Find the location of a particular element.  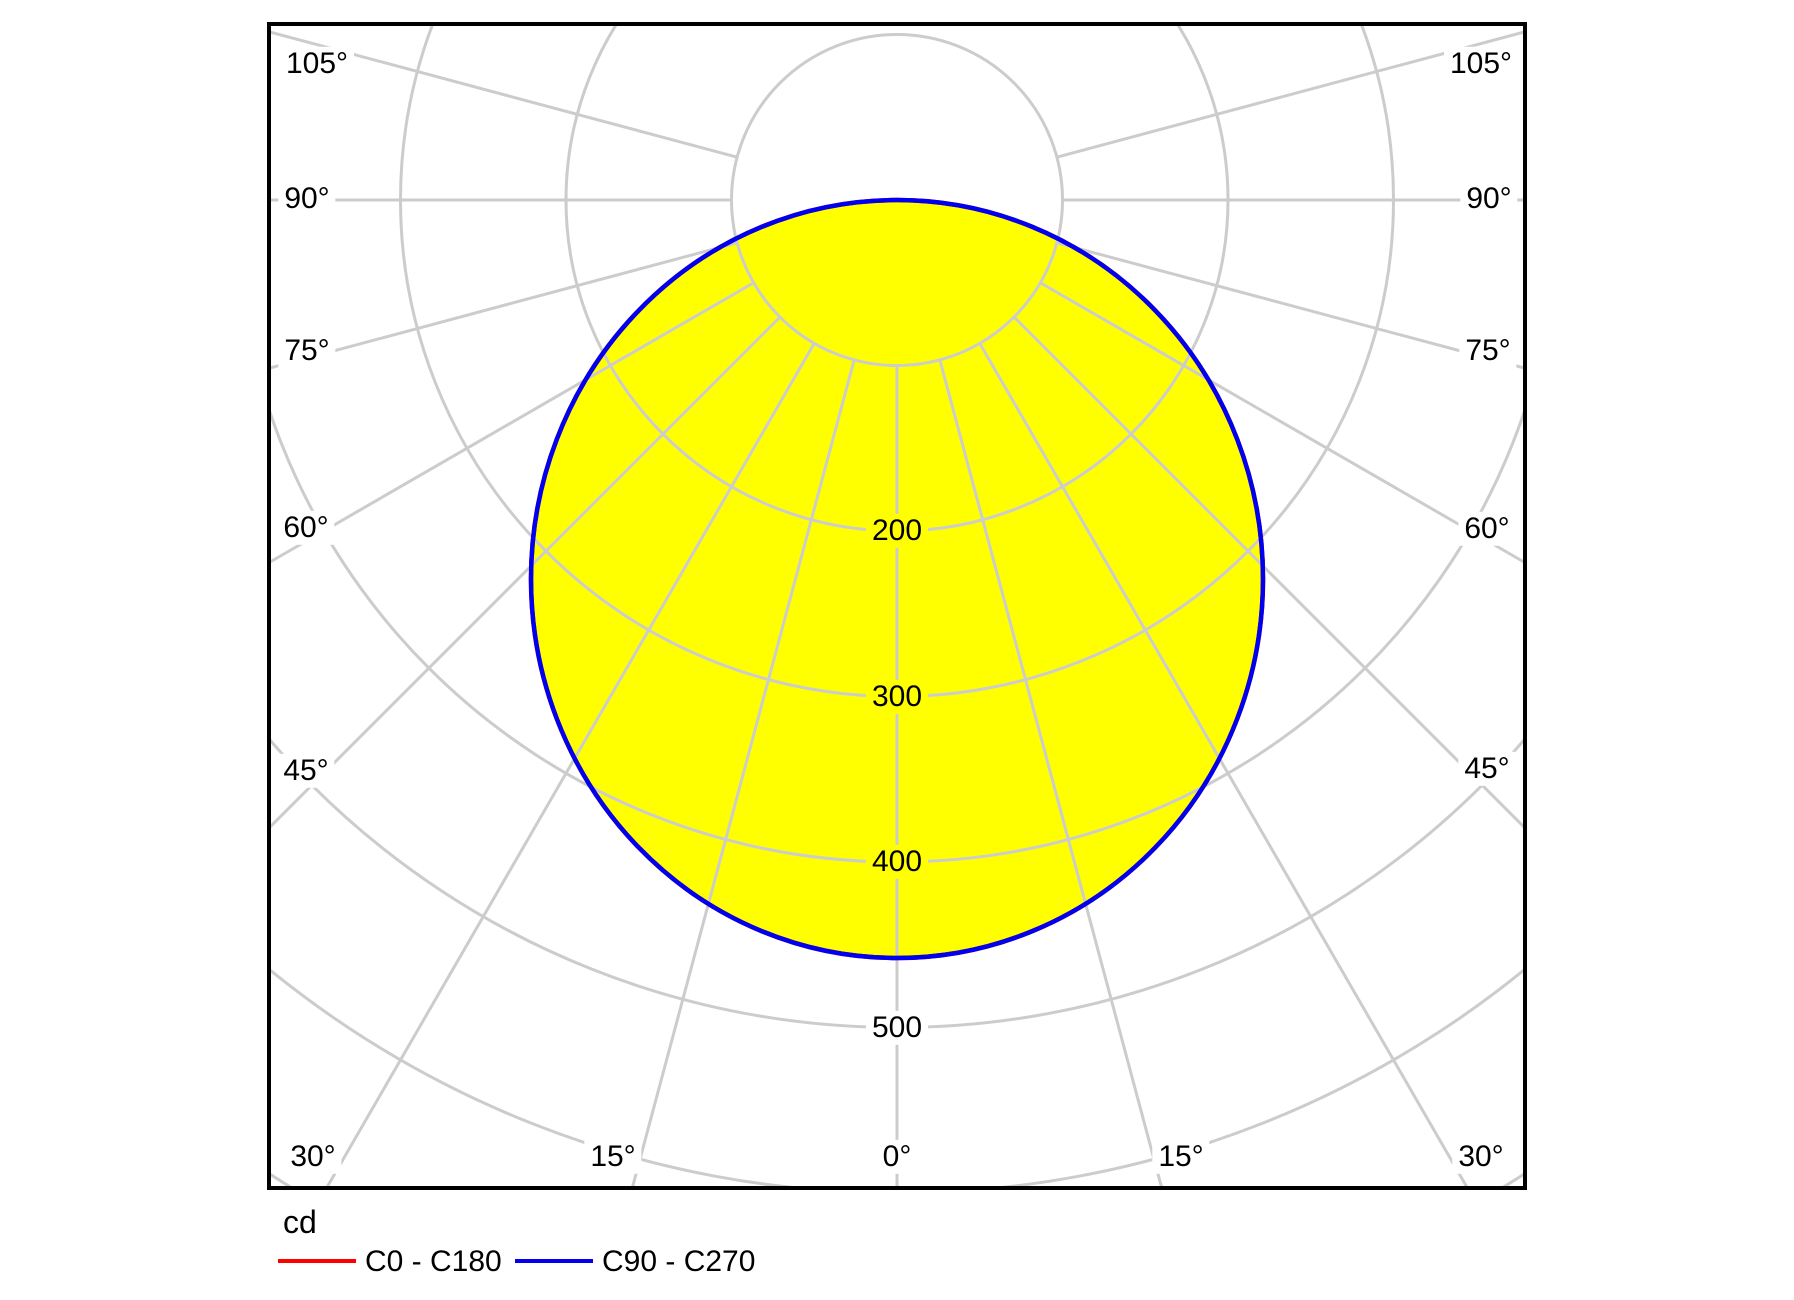

legend-label-c90-c270: C90 - C270 is located at coordinates (679, 1261).